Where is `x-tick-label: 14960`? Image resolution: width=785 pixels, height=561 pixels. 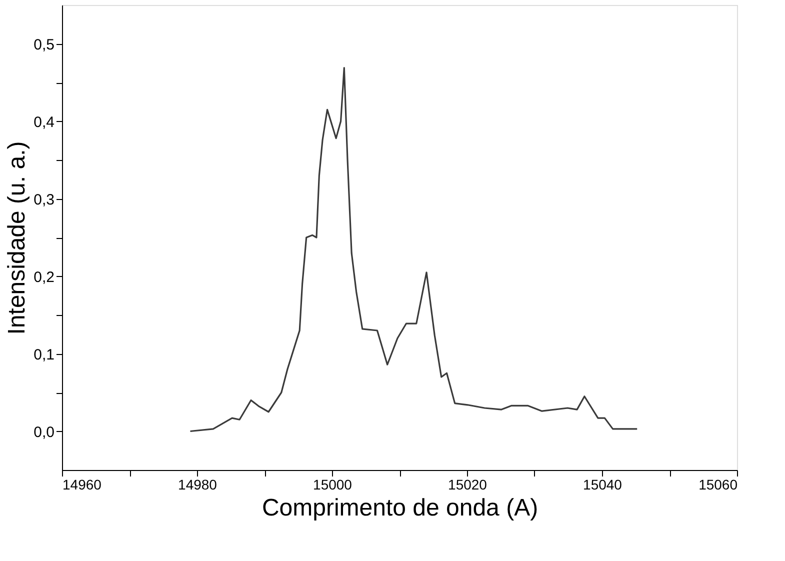 x-tick-label: 14960 is located at coordinates (82, 484).